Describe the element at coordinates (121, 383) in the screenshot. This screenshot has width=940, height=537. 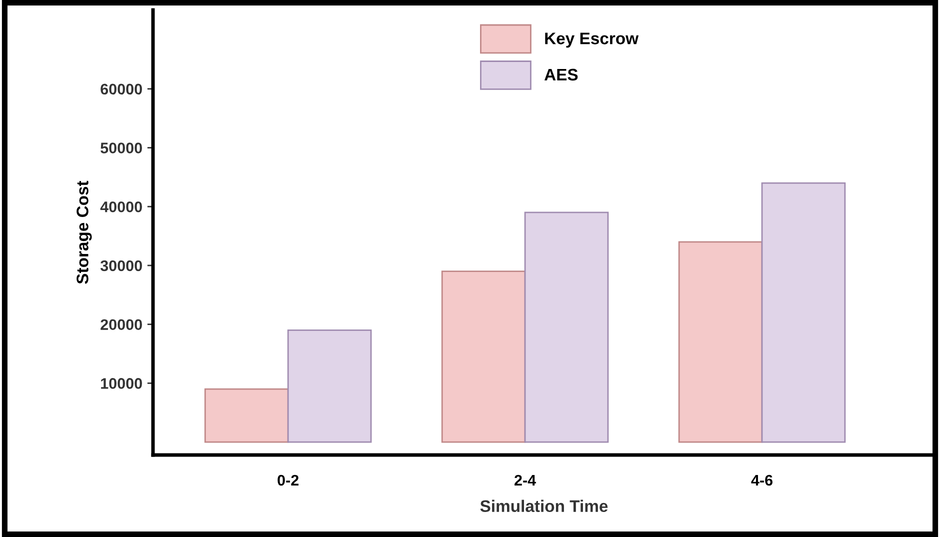
I see `y-tick-label: 10000` at that location.